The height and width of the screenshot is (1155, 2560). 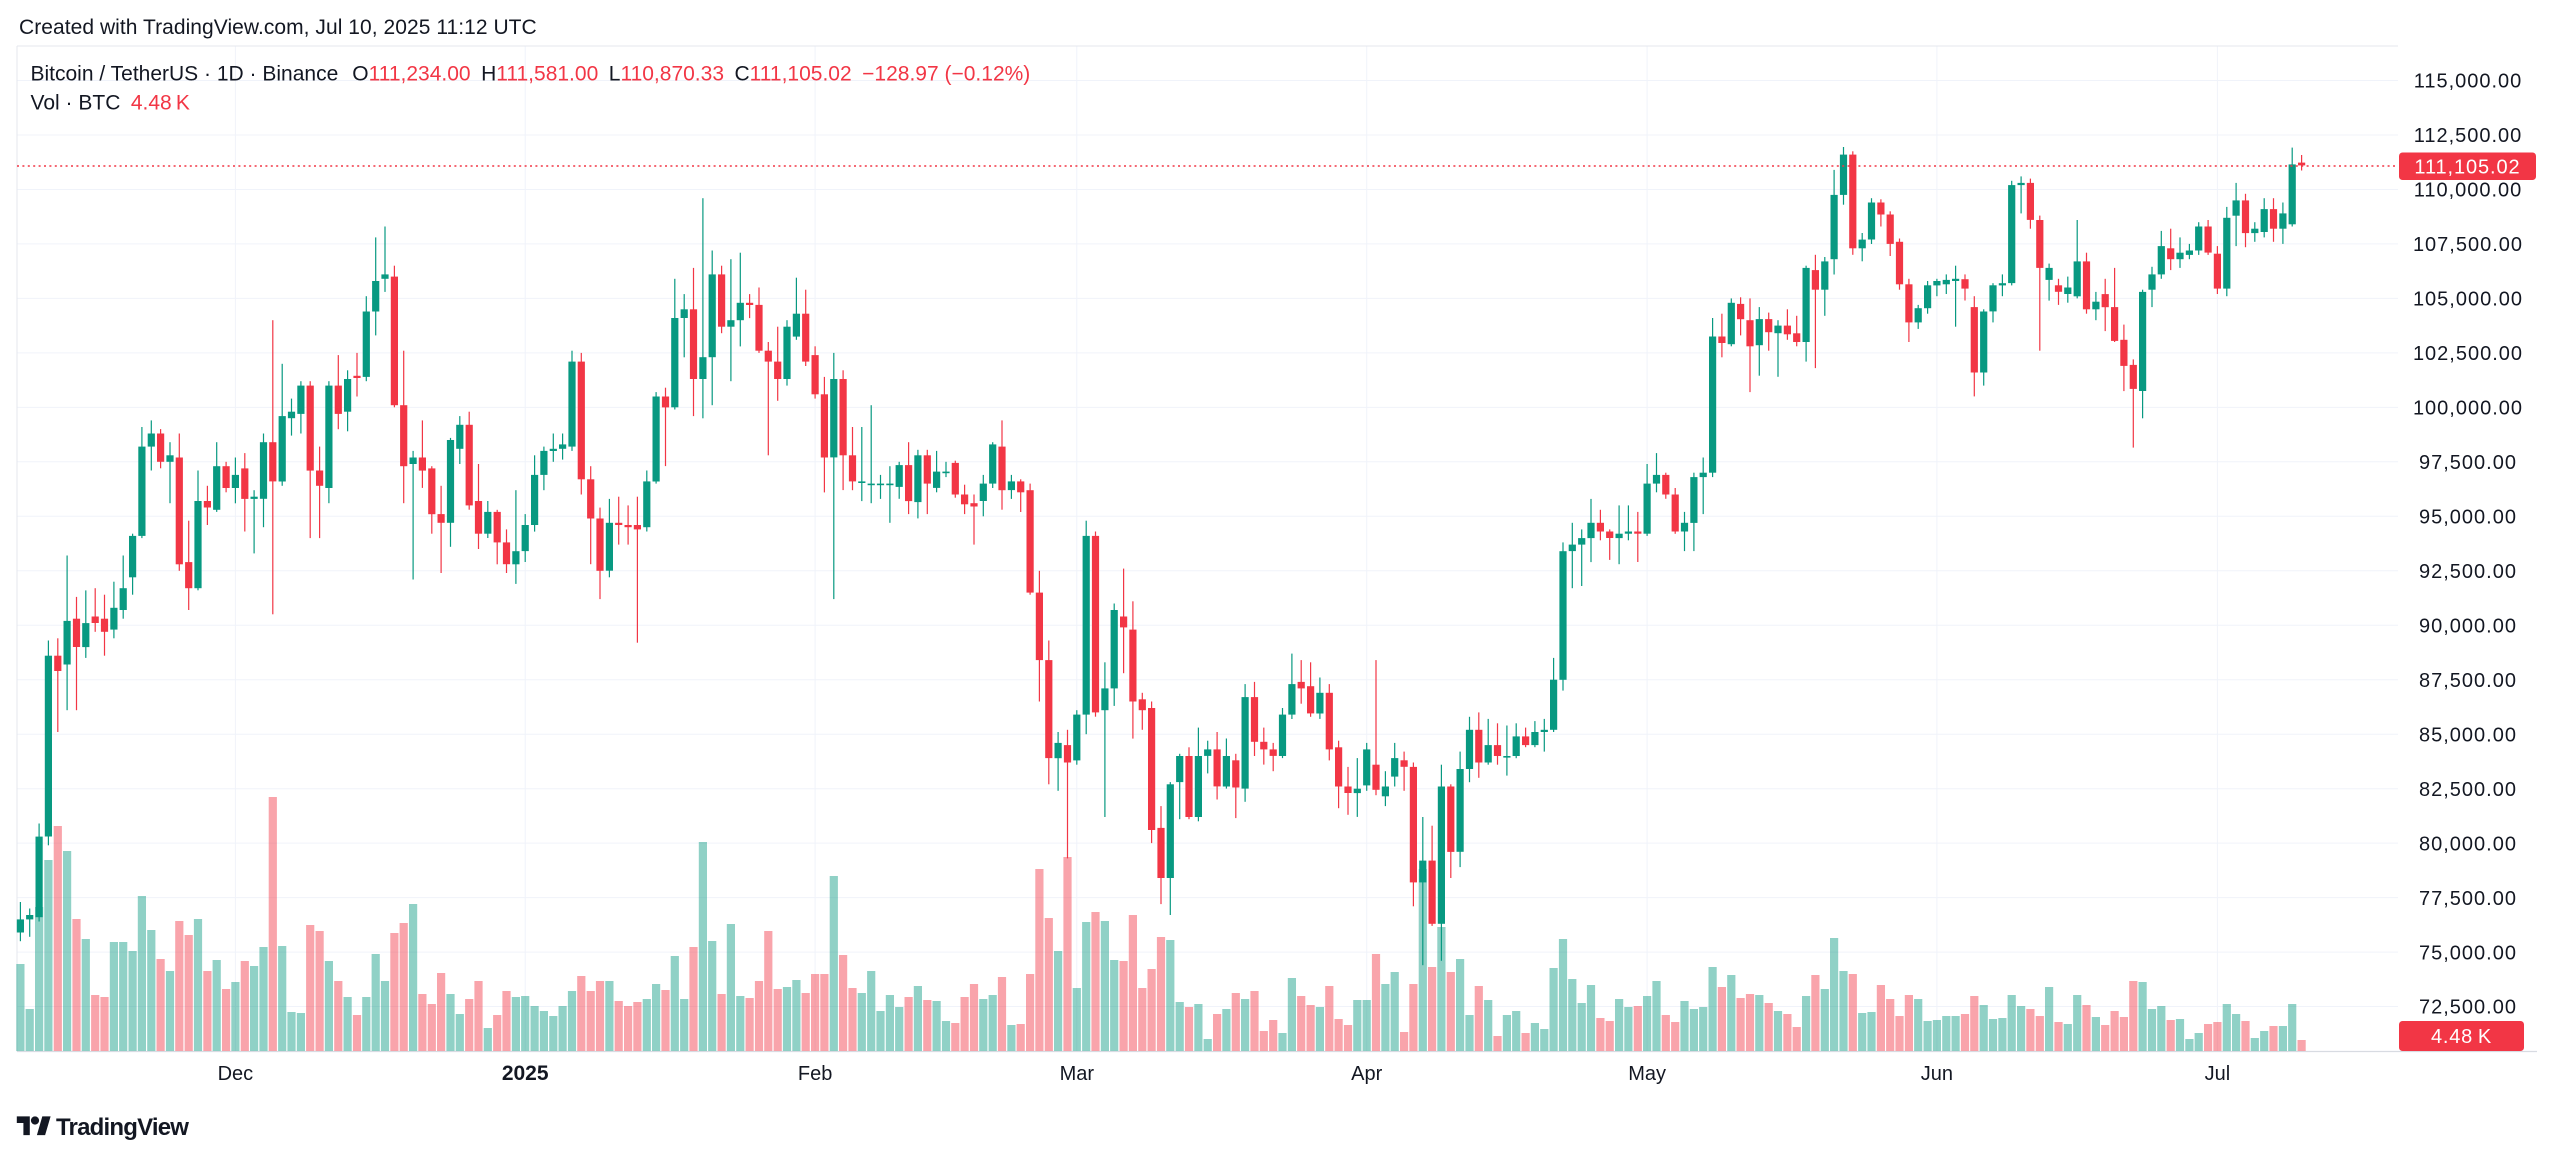 I want to click on svg-text: 2025, so click(x=525, y=1073).